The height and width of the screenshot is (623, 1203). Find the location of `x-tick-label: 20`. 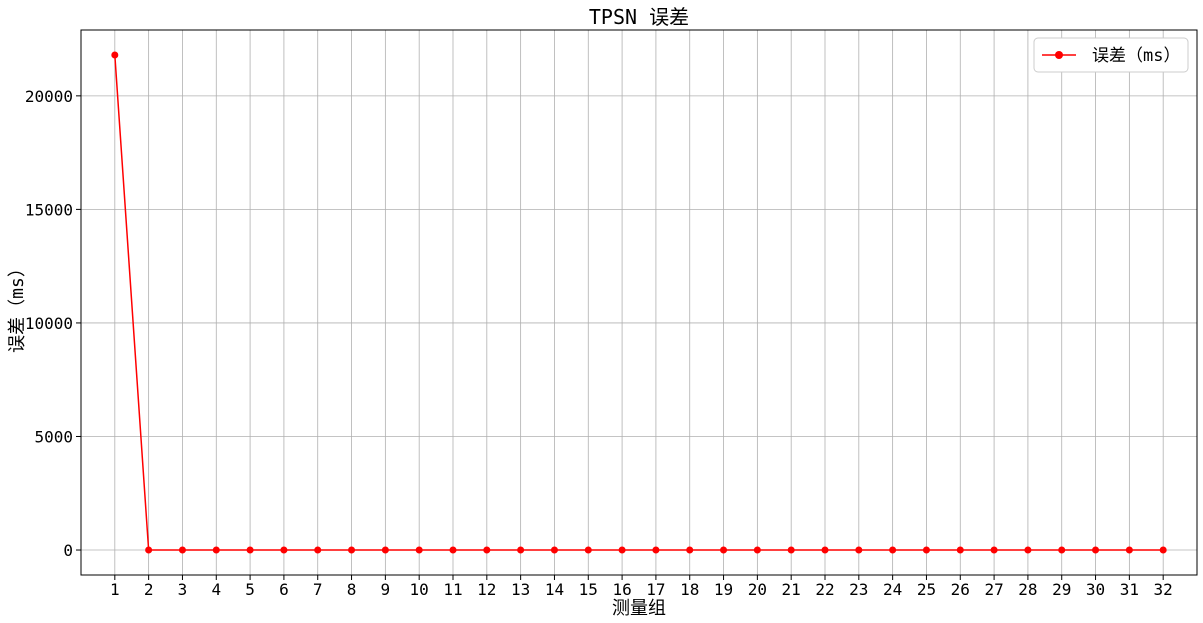

x-tick-label: 20 is located at coordinates (757, 589).